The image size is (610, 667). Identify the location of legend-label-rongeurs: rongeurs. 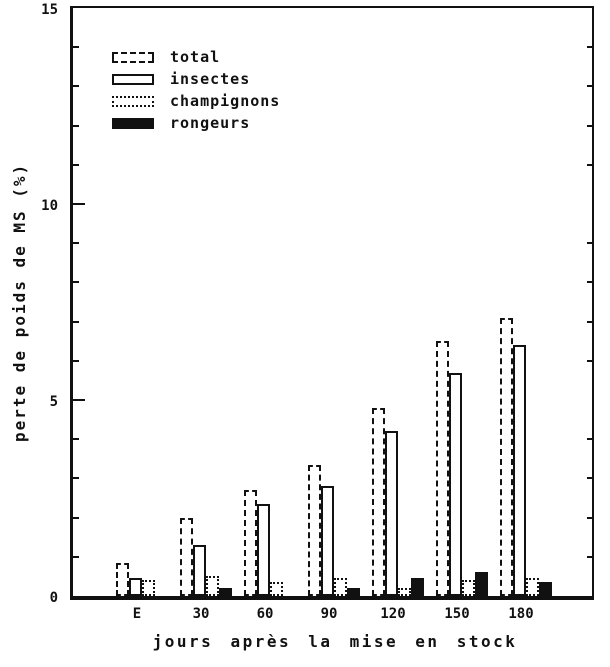
(210, 123).